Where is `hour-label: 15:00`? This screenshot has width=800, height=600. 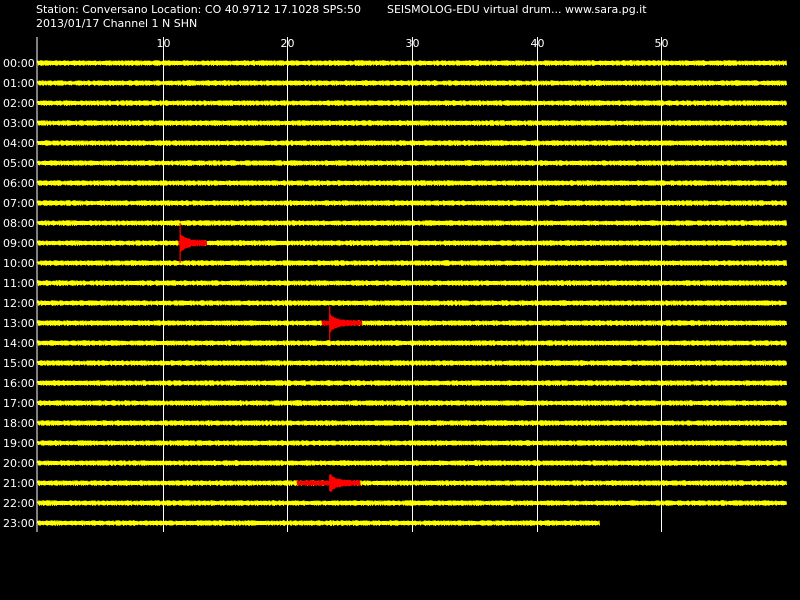
hour-label: 15:00 is located at coordinates (19, 363).